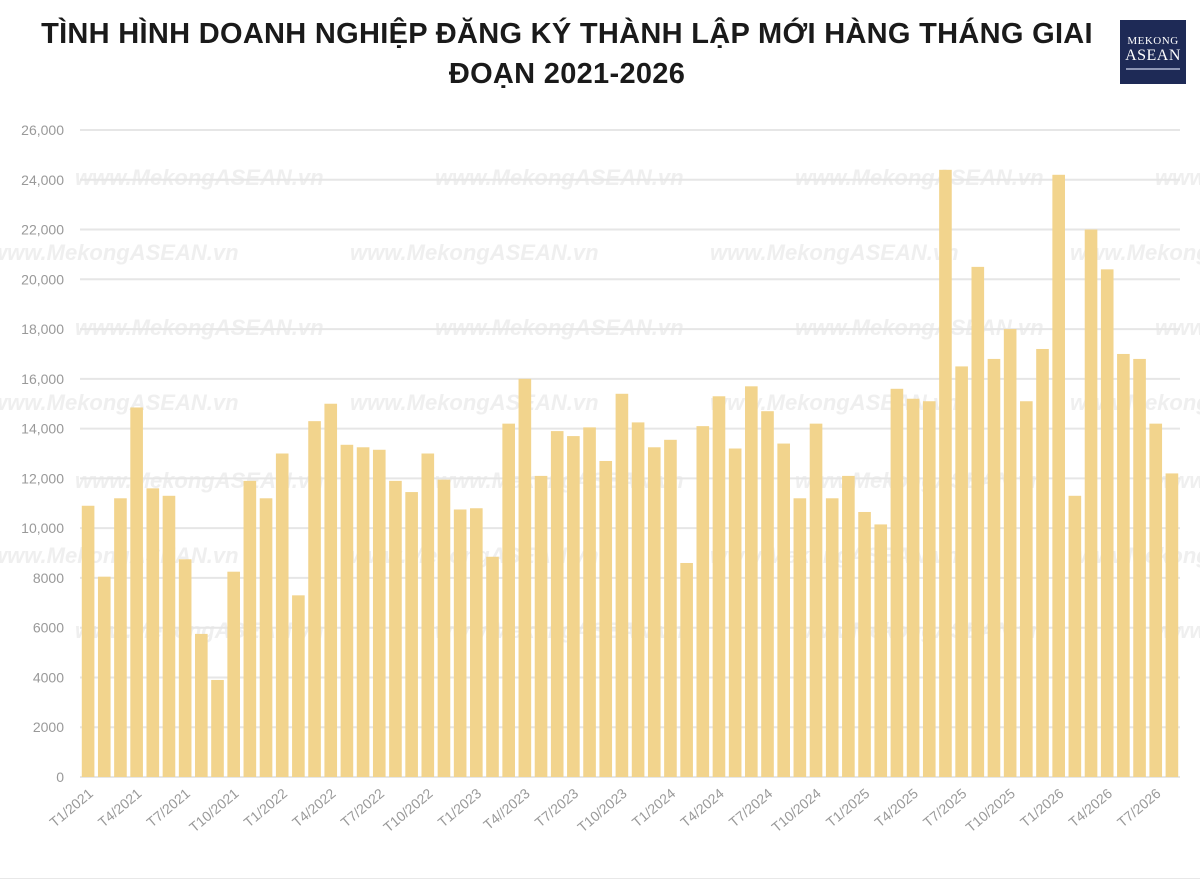 This screenshot has width=1200, height=882. I want to click on x-tick-label: T1/2024, so click(654, 807).